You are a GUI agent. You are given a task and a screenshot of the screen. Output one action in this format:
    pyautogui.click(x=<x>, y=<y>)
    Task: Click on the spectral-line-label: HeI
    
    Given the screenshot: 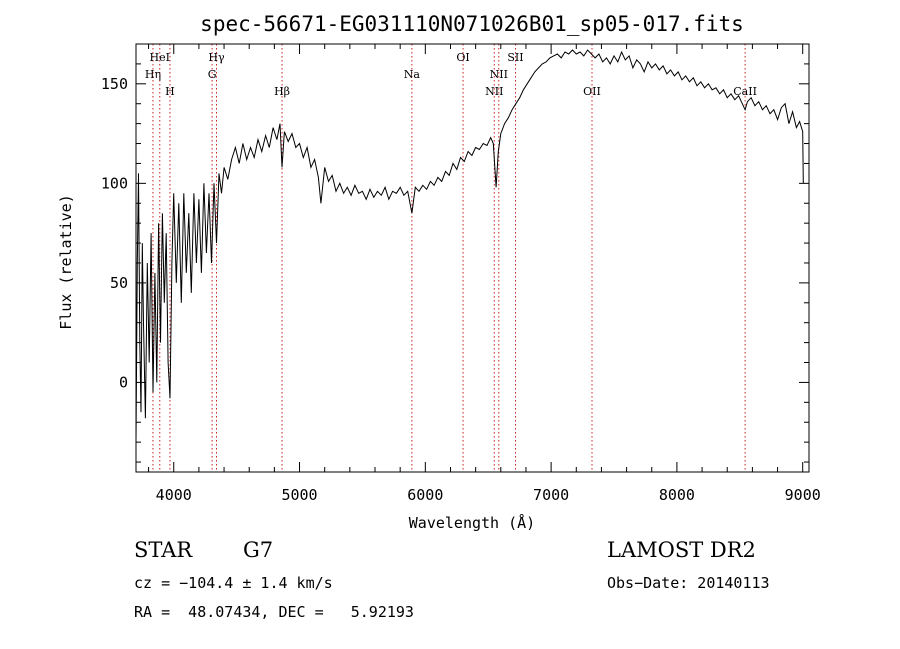 What is the action you would take?
    pyautogui.click(x=160, y=57)
    